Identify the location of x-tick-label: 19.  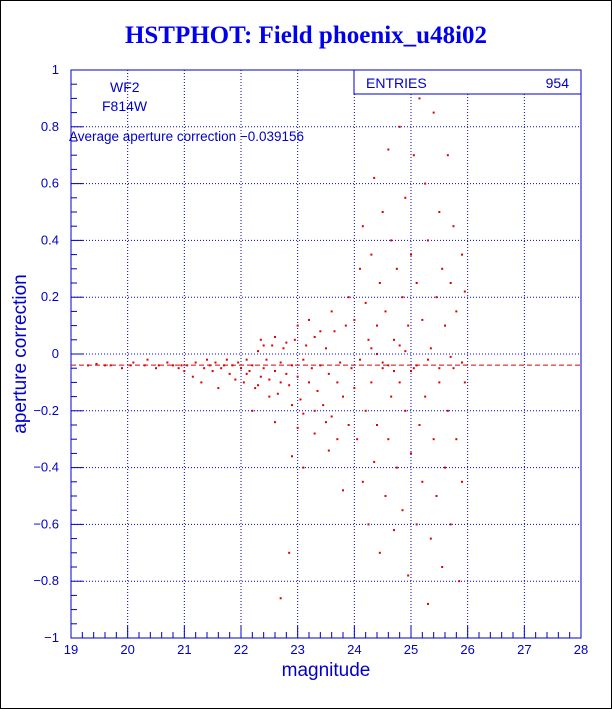
(71, 649).